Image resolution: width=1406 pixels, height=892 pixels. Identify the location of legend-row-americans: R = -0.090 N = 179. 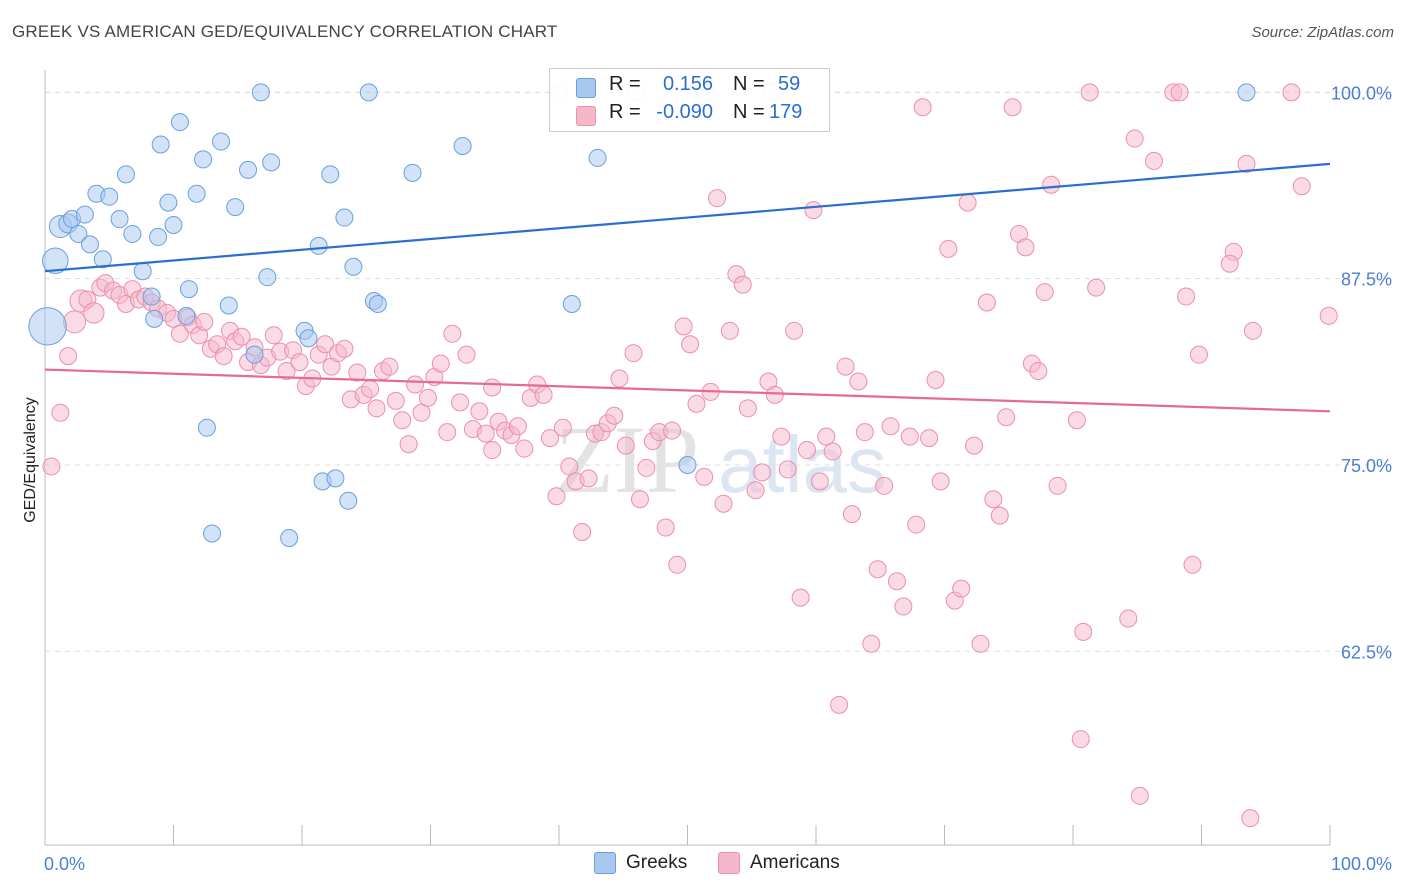
(689, 115).